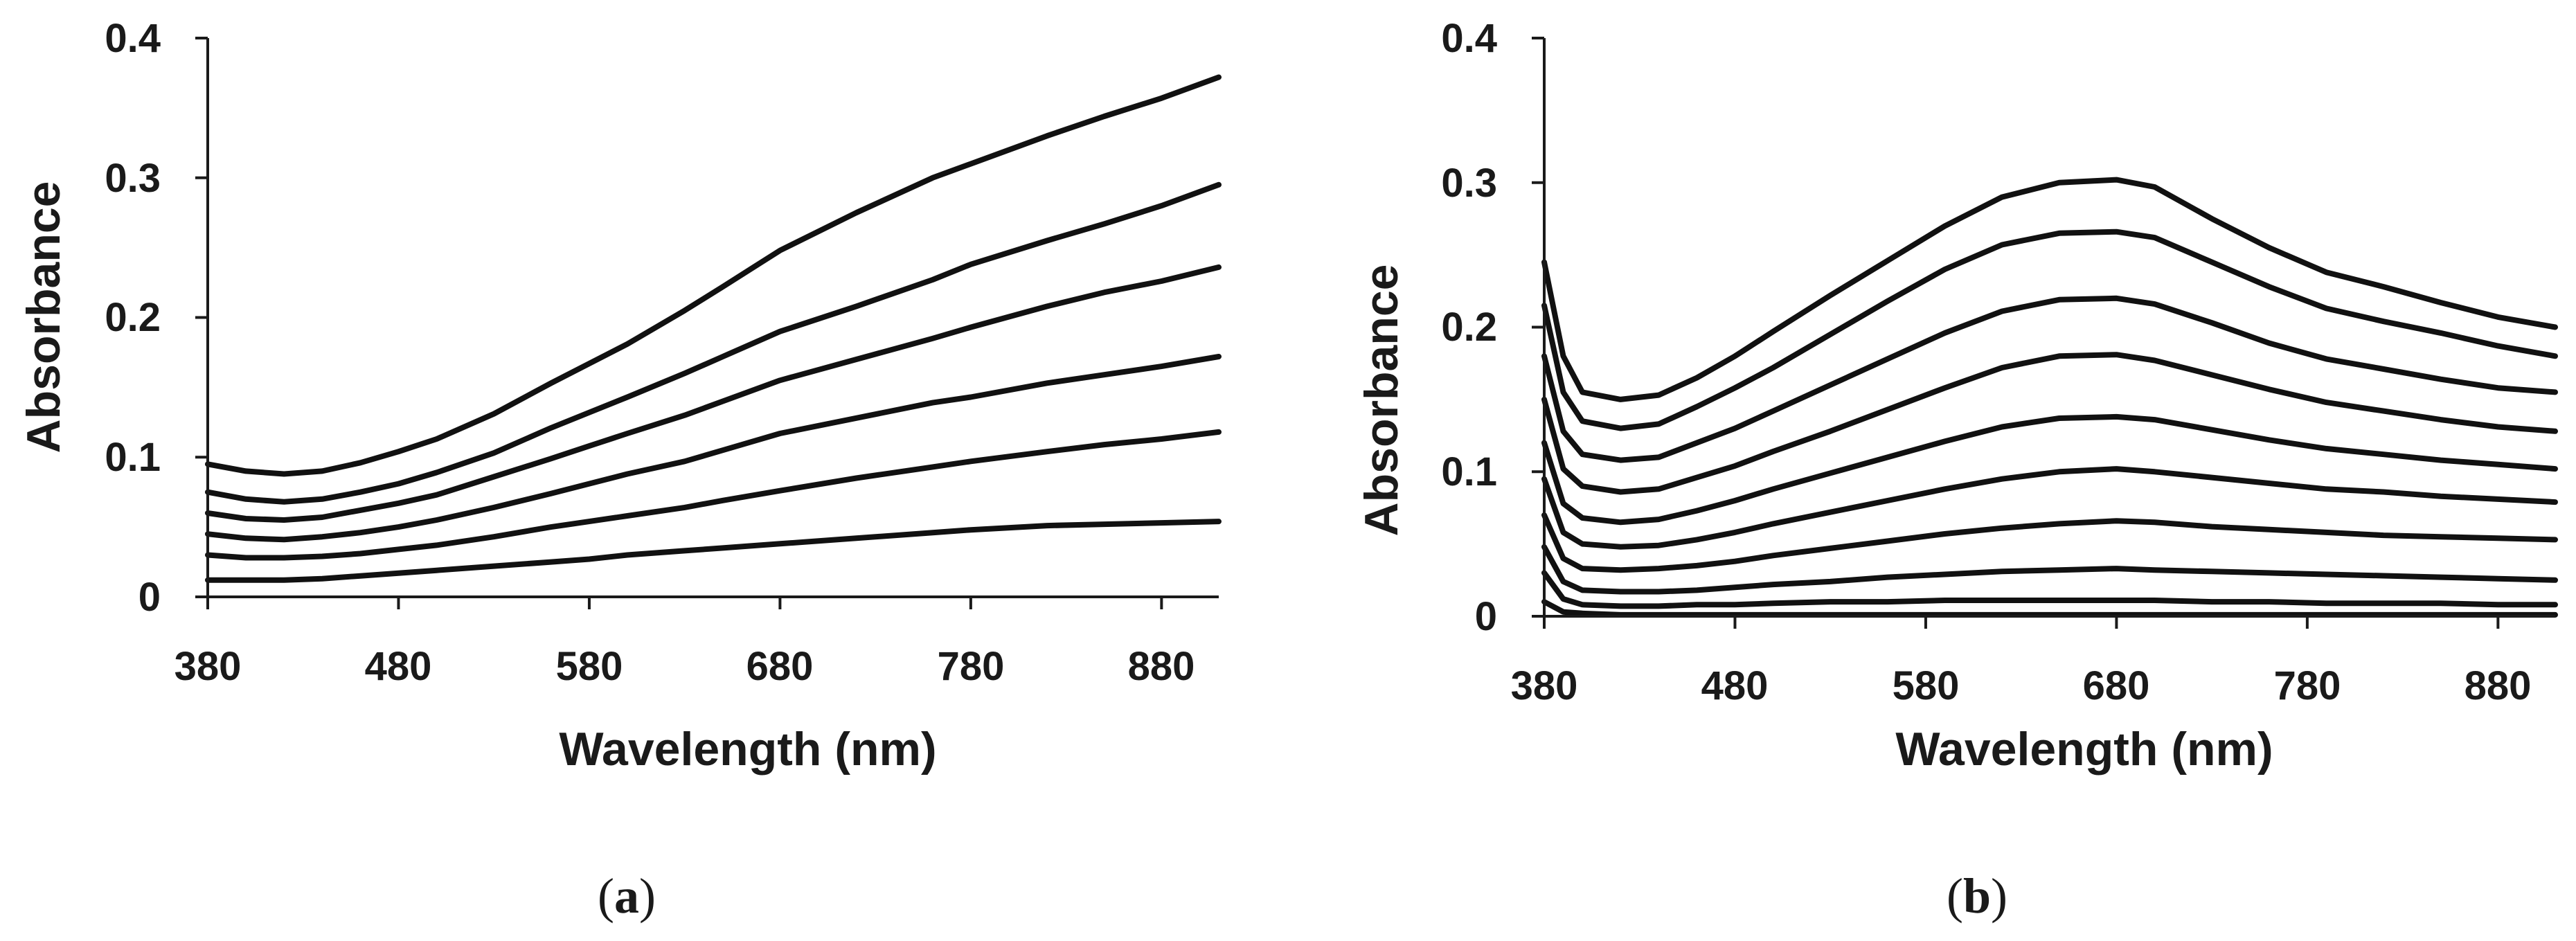 The image size is (2576, 941). I want to click on panel-b-ytick-3: 0.3, so click(1469, 183).